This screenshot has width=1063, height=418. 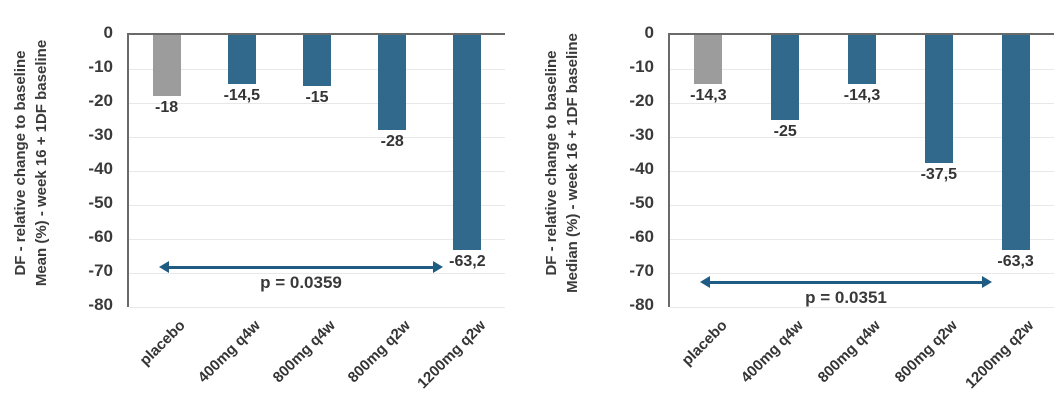 What do you see at coordinates (785, 131) in the screenshot?
I see `bar-value-label: -25` at bounding box center [785, 131].